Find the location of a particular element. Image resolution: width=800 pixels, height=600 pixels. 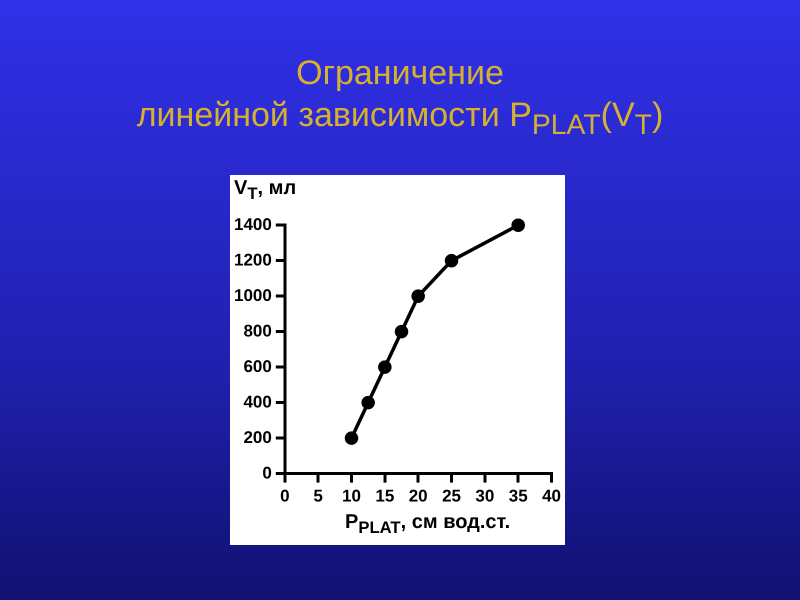

y-tick-label: 1200 is located at coordinates (253, 260).